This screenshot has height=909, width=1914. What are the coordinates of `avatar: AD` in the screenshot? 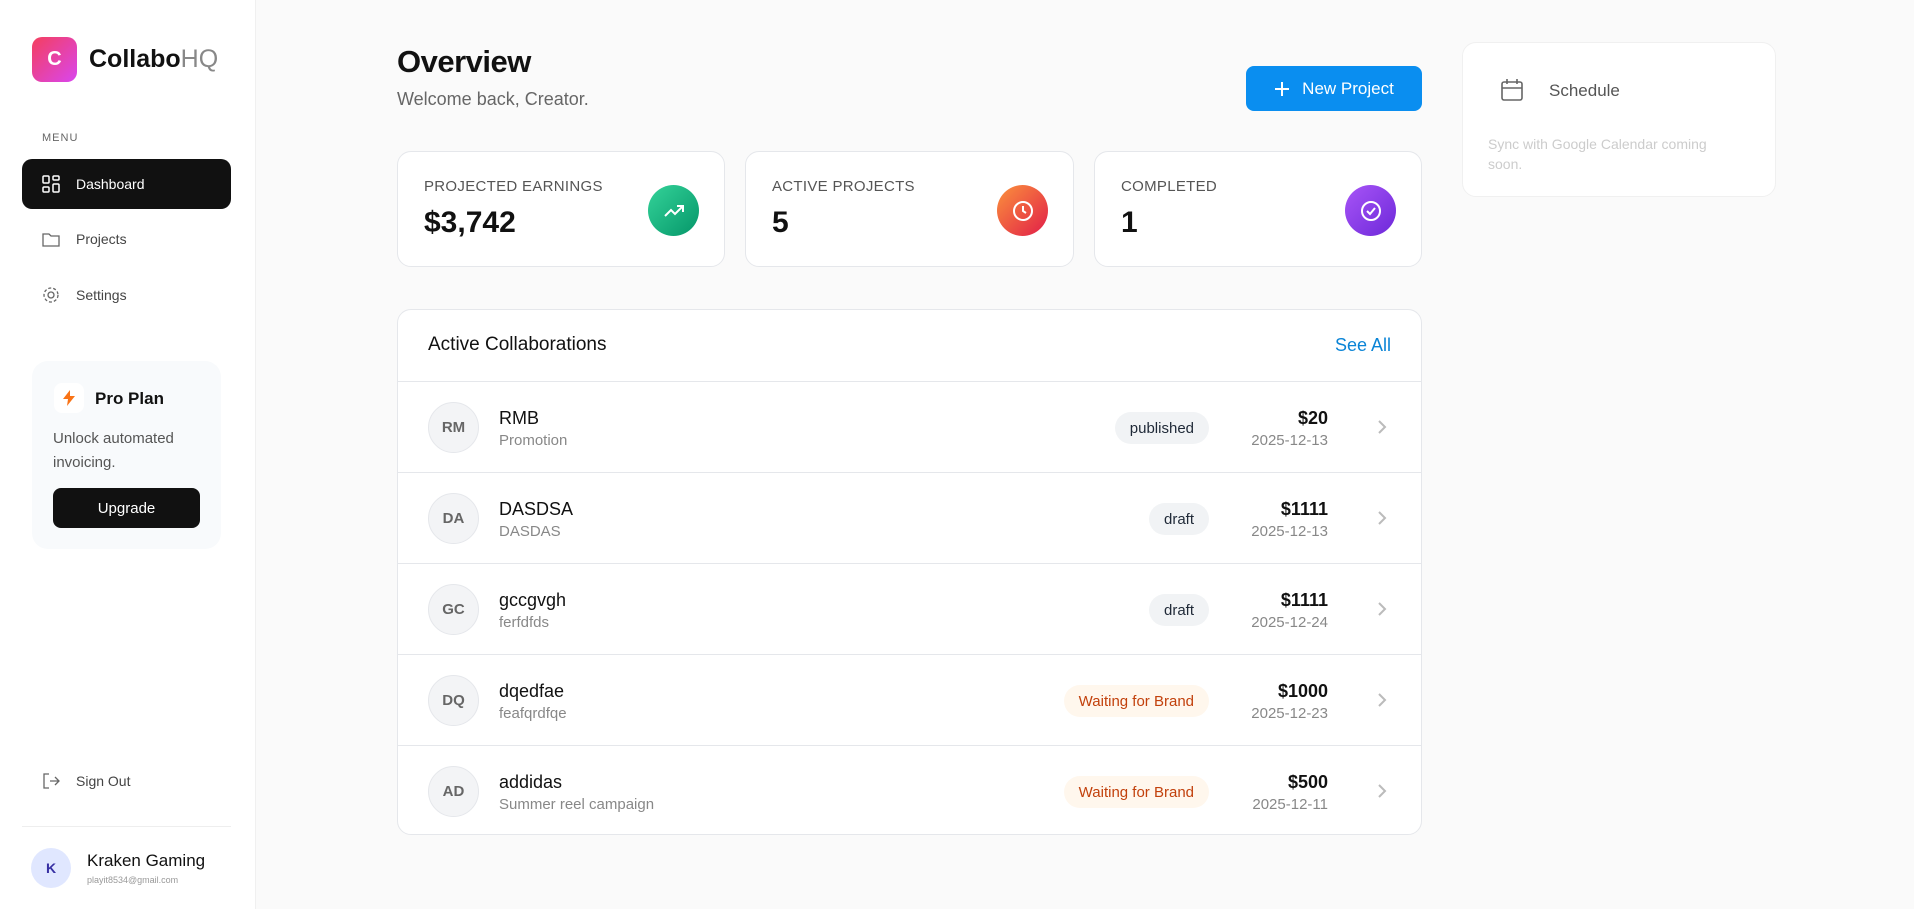 It's located at (453, 791).